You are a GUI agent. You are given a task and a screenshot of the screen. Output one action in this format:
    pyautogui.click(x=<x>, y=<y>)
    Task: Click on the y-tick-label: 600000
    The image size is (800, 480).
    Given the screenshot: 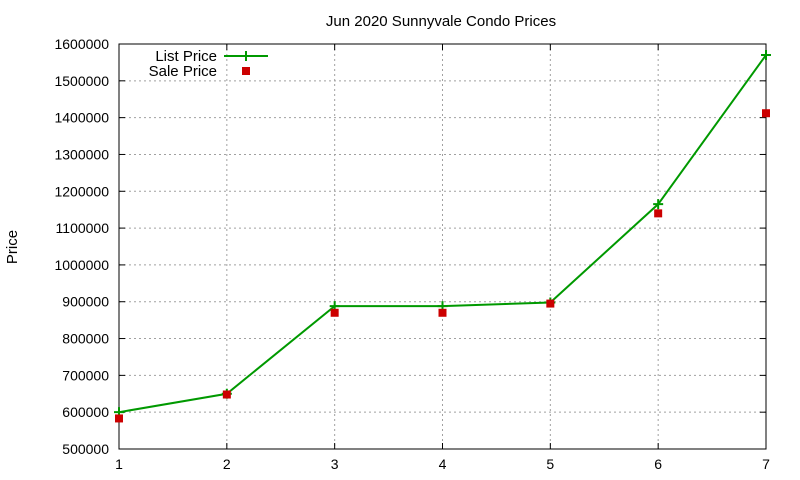 What is the action you would take?
    pyautogui.click(x=85, y=412)
    